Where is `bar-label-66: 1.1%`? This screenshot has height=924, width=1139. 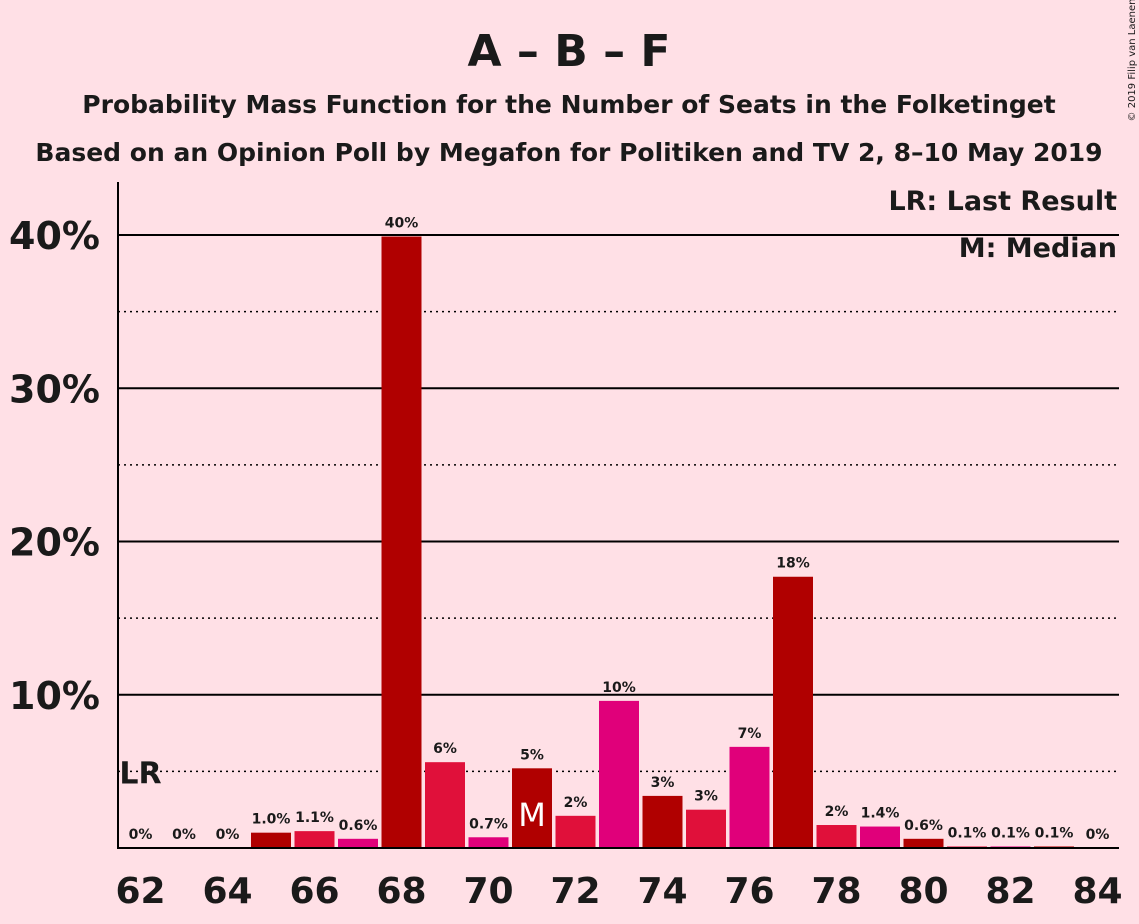 bar-label-66: 1.1% is located at coordinates (314, 818).